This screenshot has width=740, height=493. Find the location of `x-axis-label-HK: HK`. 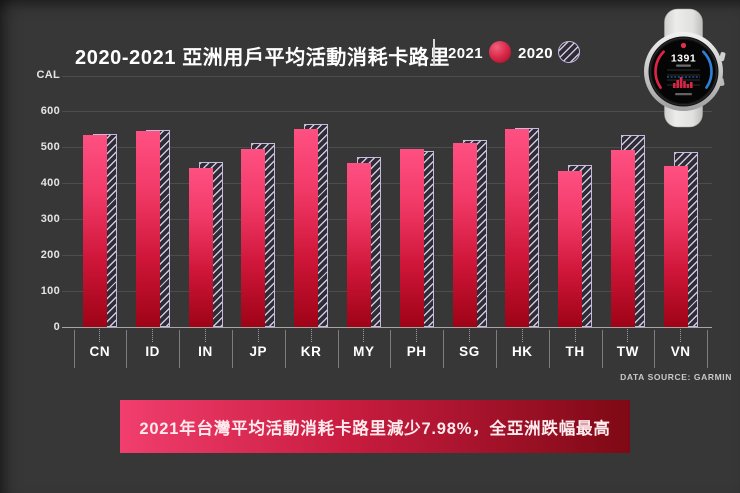

x-axis-label-HK: HK is located at coordinates (522, 351).